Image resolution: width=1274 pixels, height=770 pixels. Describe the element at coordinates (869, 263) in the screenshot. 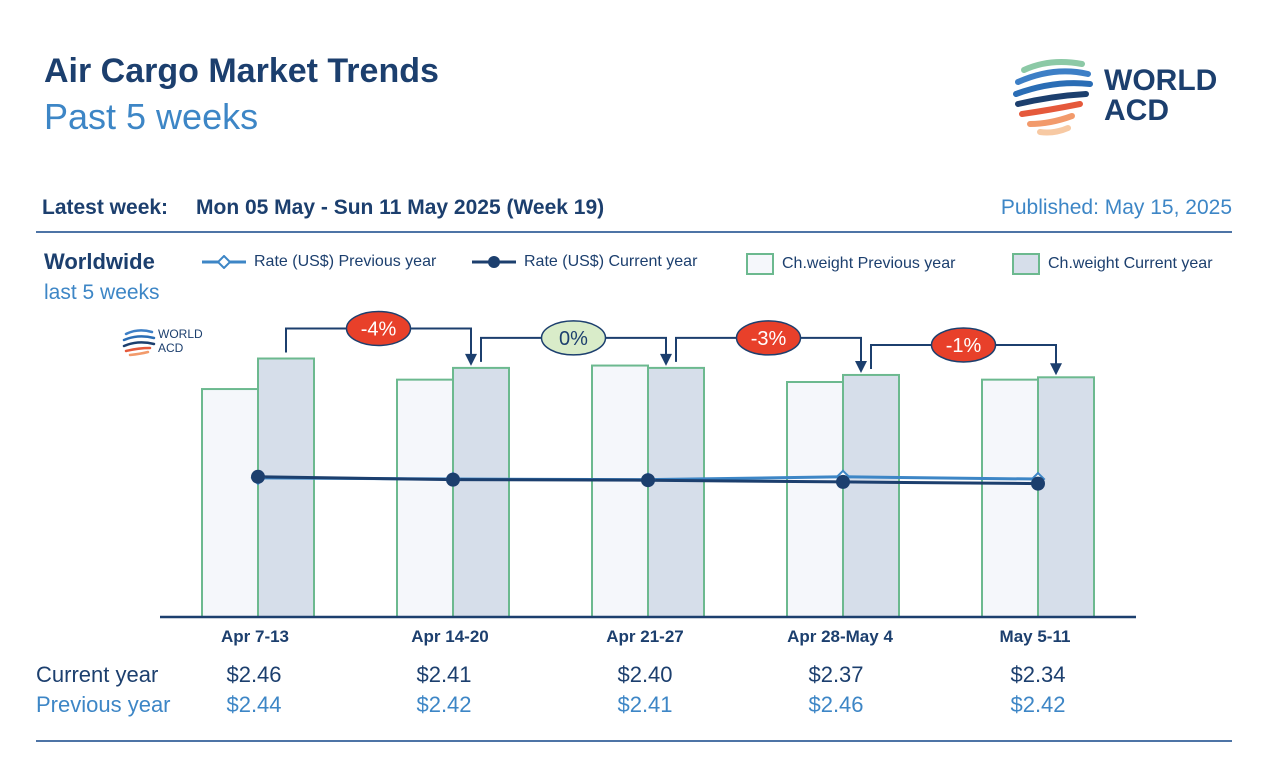

I see `legend-chweight-previous-label: Ch.weight Previous year` at that location.